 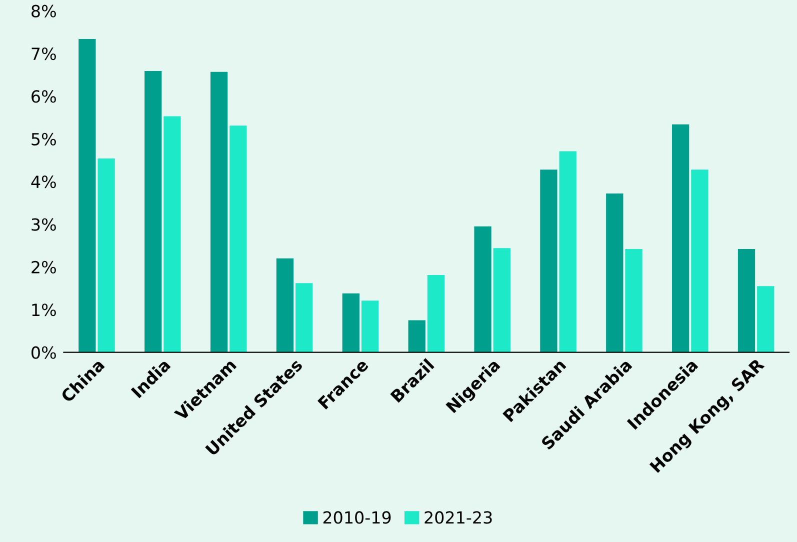 What do you see at coordinates (44, 96) in the screenshot?
I see `y-tick-label: 6%` at bounding box center [44, 96].